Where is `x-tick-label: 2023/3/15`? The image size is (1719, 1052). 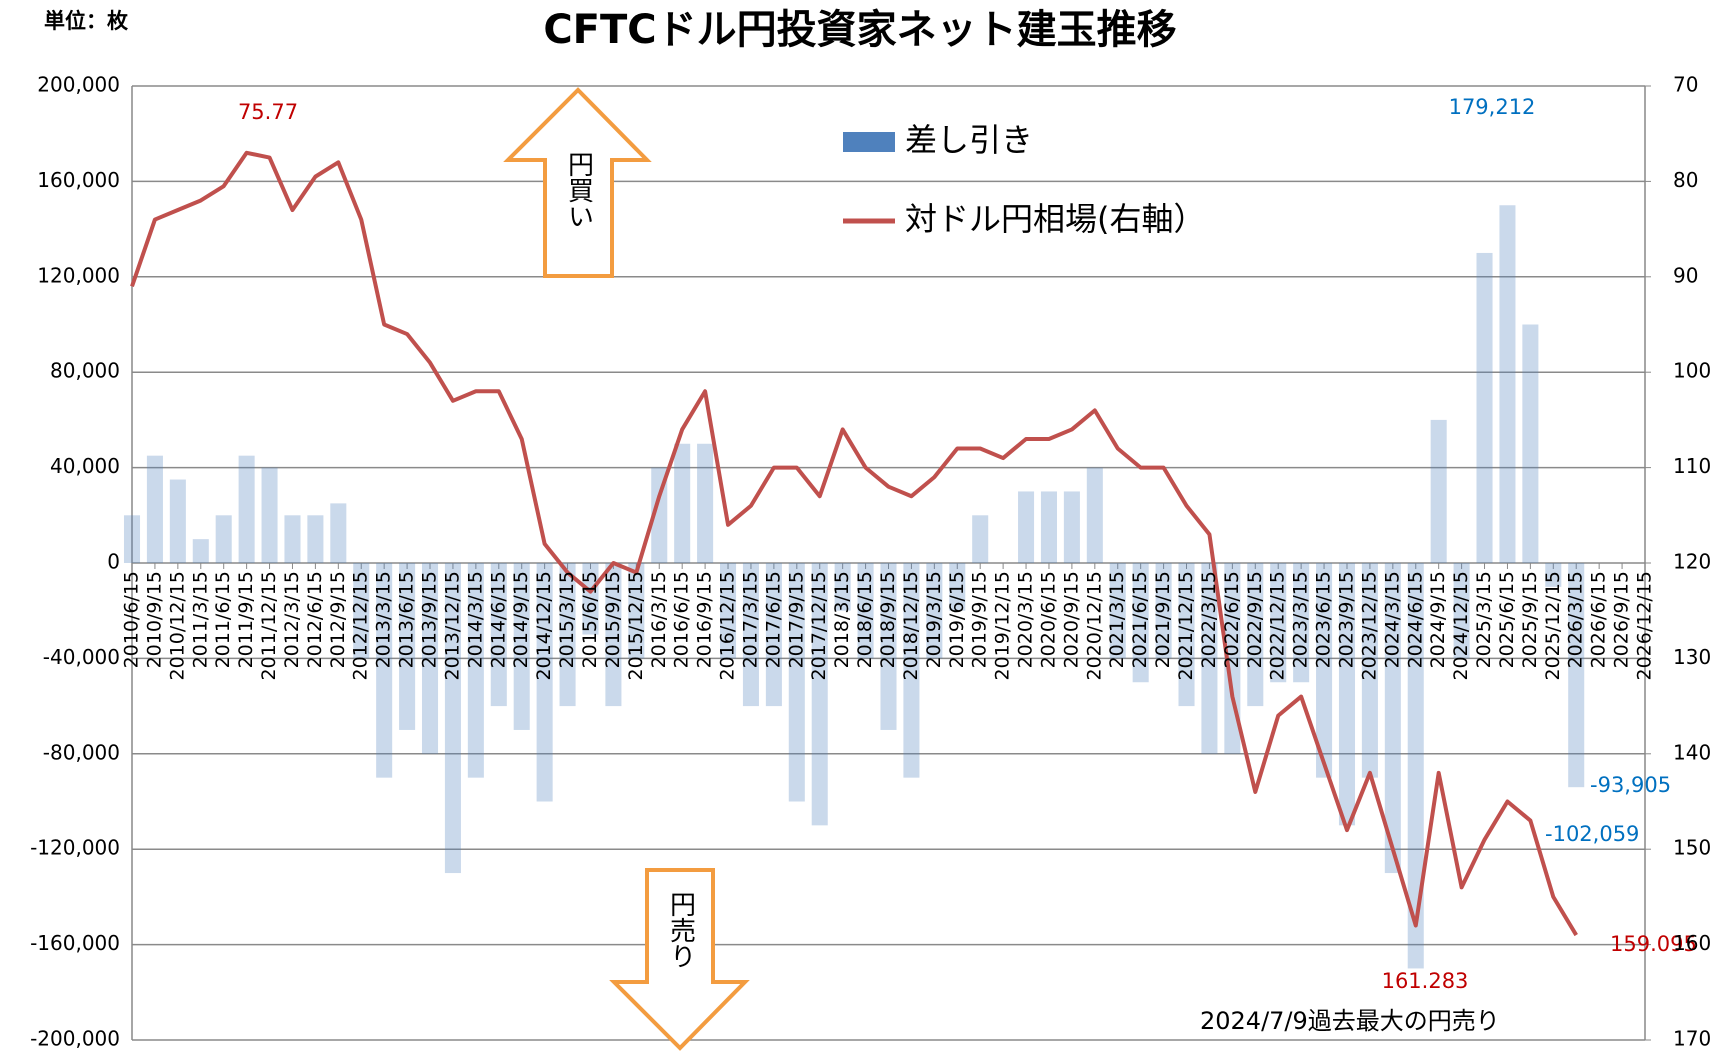 x-tick-label: 2023/3/15 is located at coordinates (1301, 619).